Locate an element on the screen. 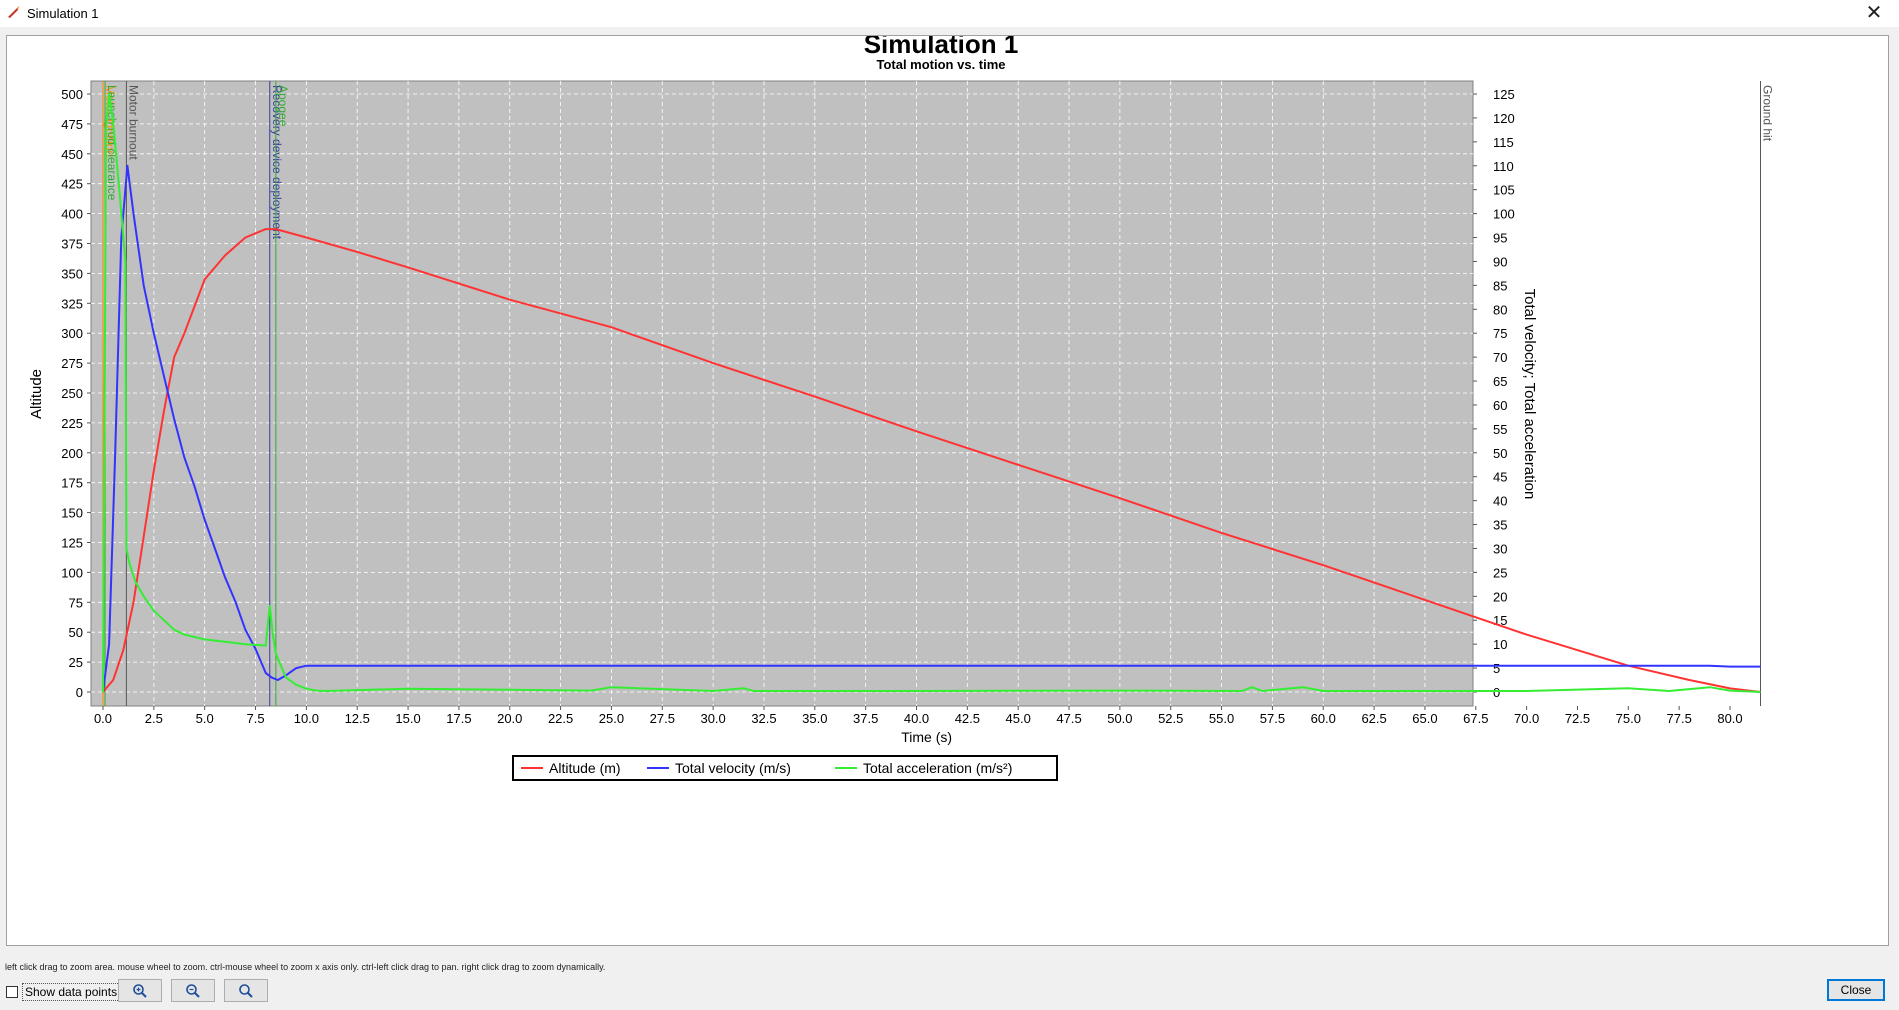  y-left-tick-label: 0 is located at coordinates (79, 692).